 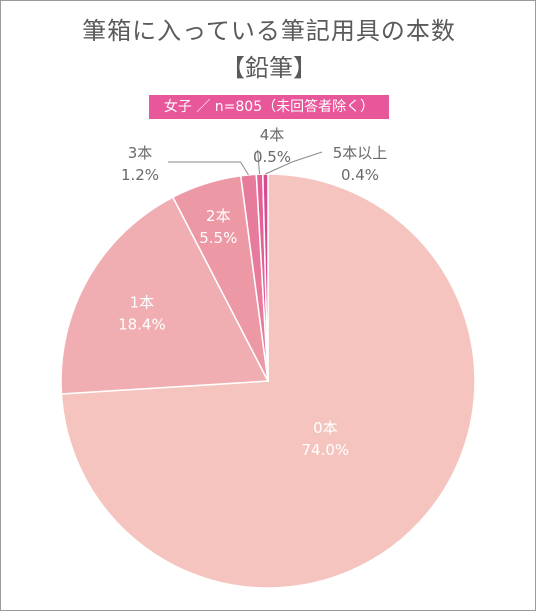 What do you see at coordinates (140, 175) in the screenshot?
I see `slice-value-3: 1.2%` at bounding box center [140, 175].